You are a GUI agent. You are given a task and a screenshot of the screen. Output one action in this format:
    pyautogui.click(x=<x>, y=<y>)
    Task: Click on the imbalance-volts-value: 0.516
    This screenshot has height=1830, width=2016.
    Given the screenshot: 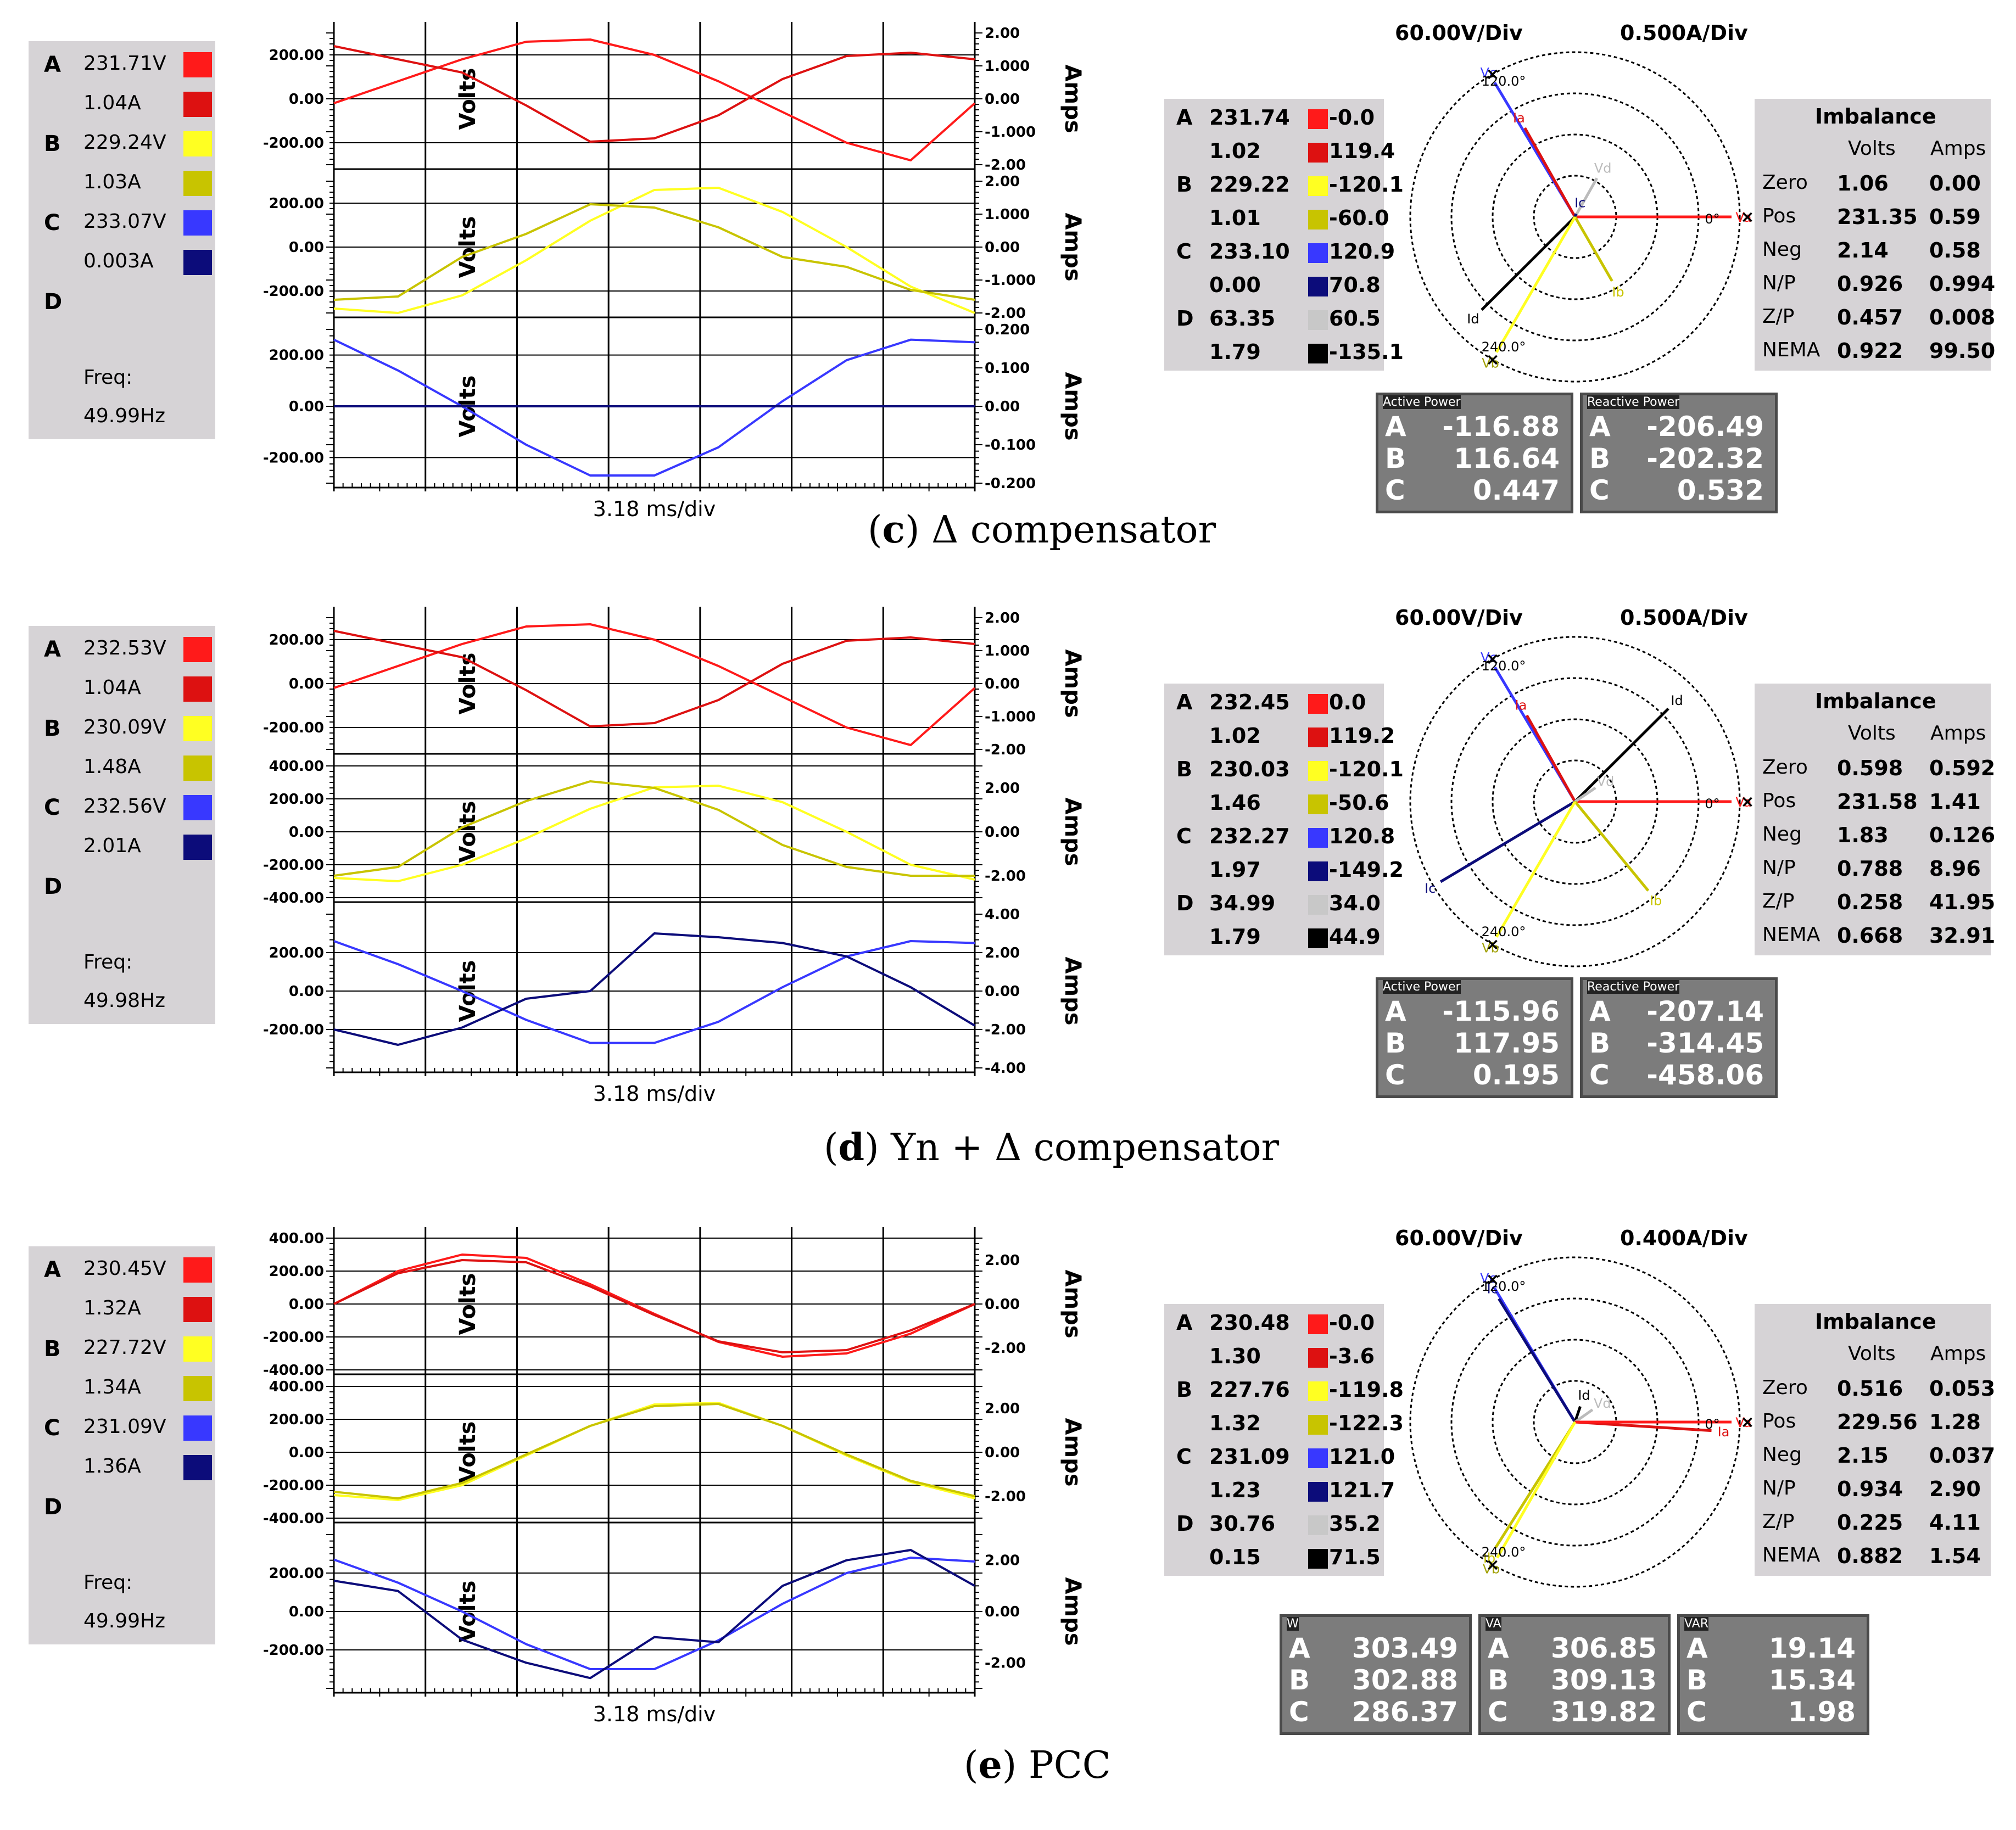 What is the action you would take?
    pyautogui.click(x=1870, y=1388)
    